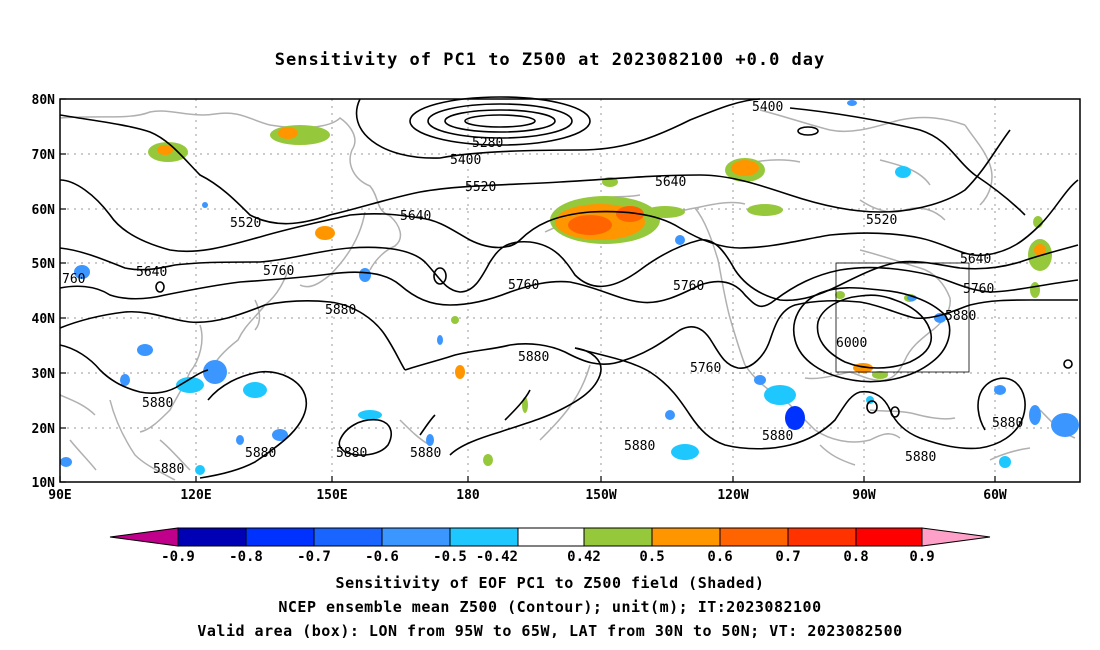 The image size is (1100, 650). What do you see at coordinates (44, 374) in the screenshot?
I see `lat-label: 30N` at bounding box center [44, 374].